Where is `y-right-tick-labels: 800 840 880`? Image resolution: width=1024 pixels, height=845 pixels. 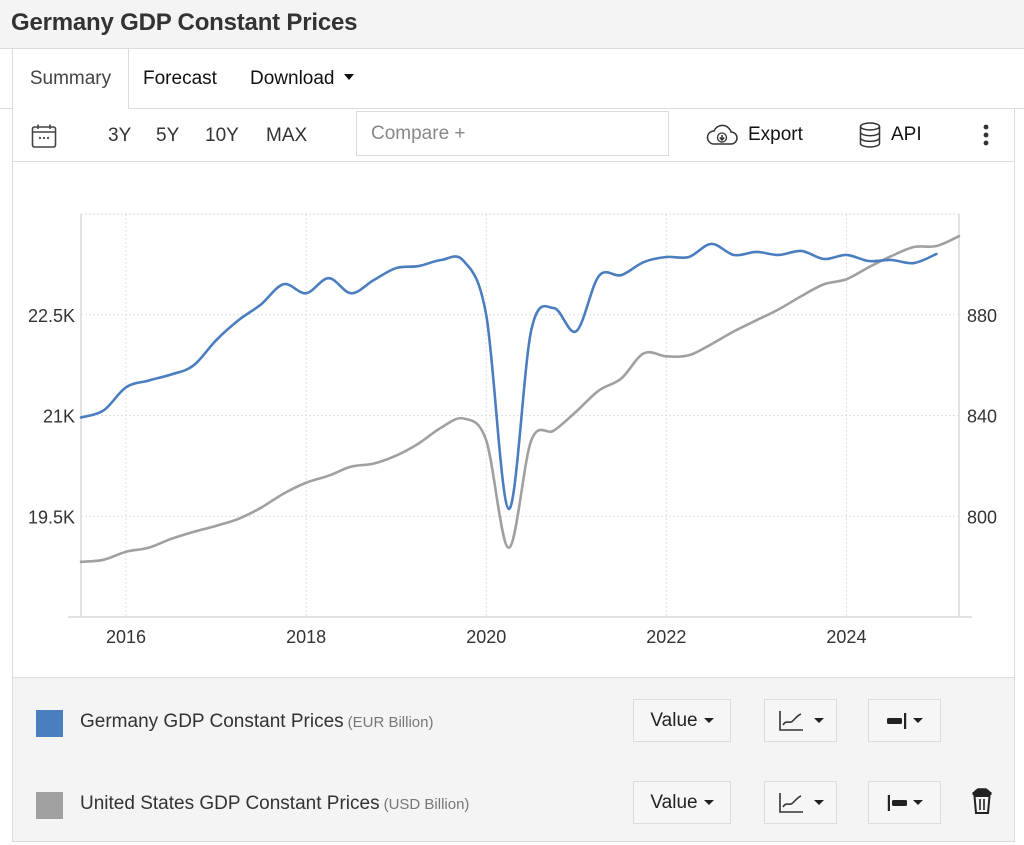
y-right-tick-labels: 800 840 880 is located at coordinates (982, 417).